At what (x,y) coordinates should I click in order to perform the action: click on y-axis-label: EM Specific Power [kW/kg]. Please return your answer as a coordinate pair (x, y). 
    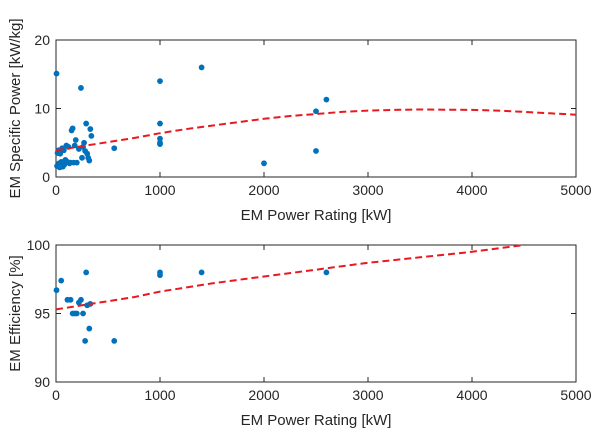
    Looking at the image, I should click on (15, 108).